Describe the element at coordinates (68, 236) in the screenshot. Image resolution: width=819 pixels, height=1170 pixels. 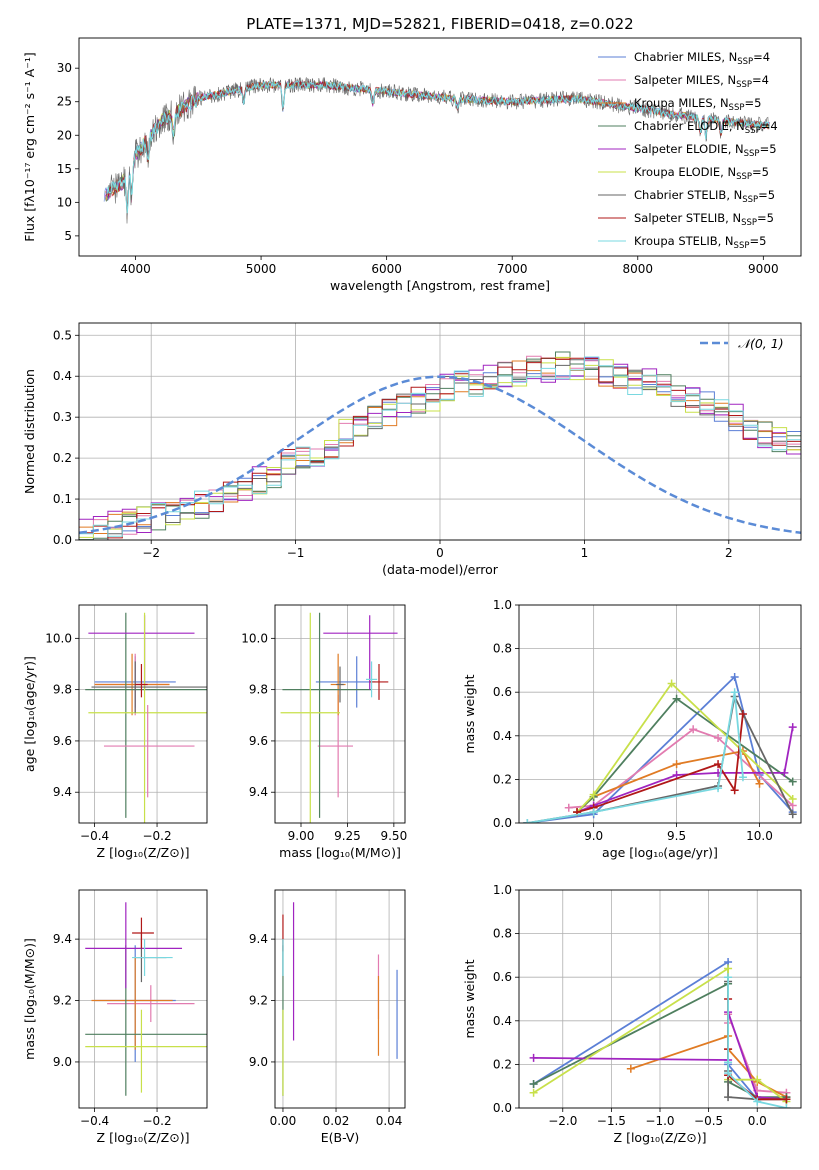
I see `y-tick-label: 5` at that location.